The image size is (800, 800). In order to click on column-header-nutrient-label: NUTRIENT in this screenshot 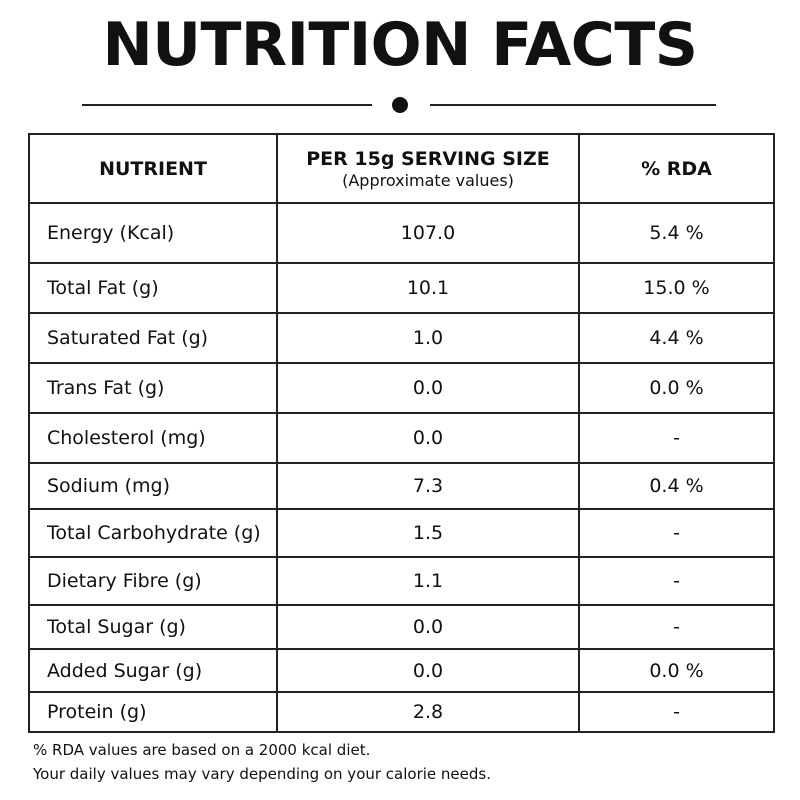, I will do `click(153, 168)`.